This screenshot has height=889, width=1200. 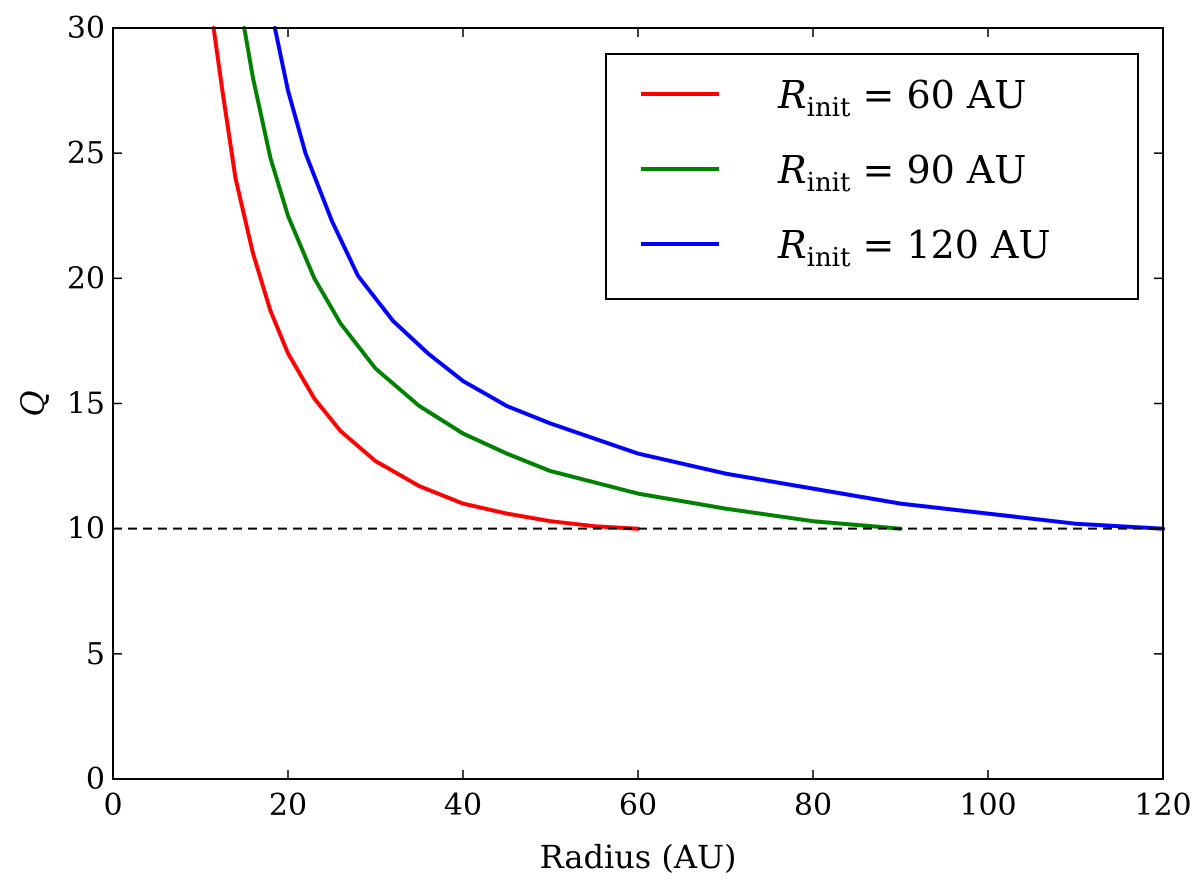 What do you see at coordinates (86, 28) in the screenshot?
I see `y-tick-label: 30` at bounding box center [86, 28].